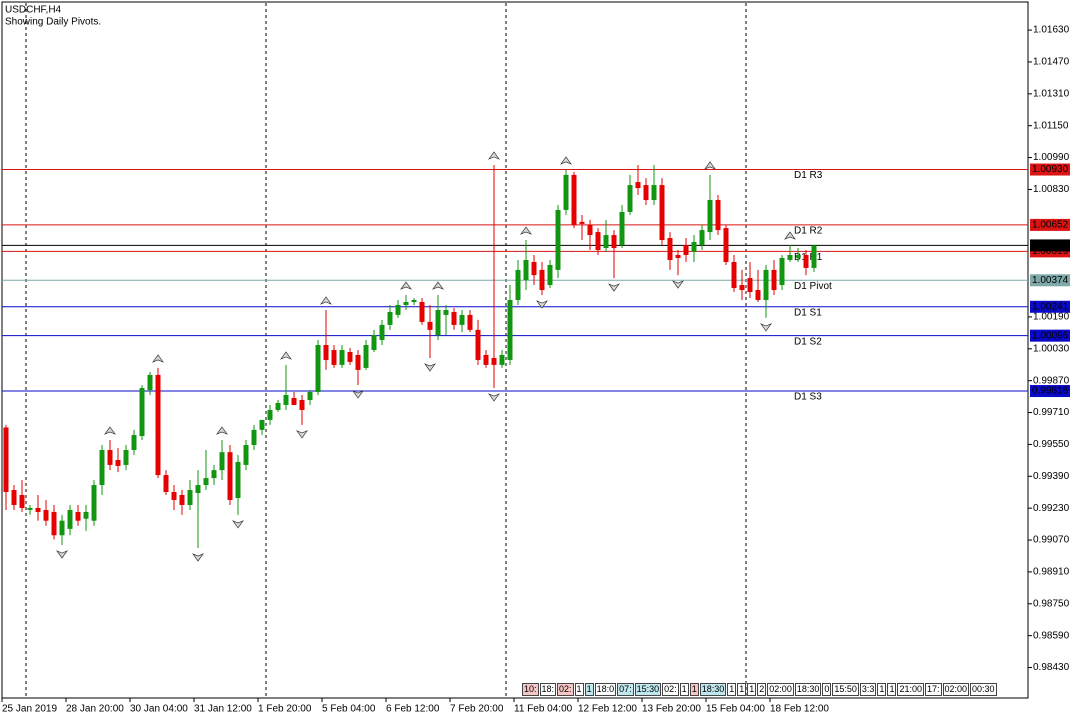  What do you see at coordinates (868, 689) in the screenshot?
I see `session-box: 3:3` at bounding box center [868, 689].